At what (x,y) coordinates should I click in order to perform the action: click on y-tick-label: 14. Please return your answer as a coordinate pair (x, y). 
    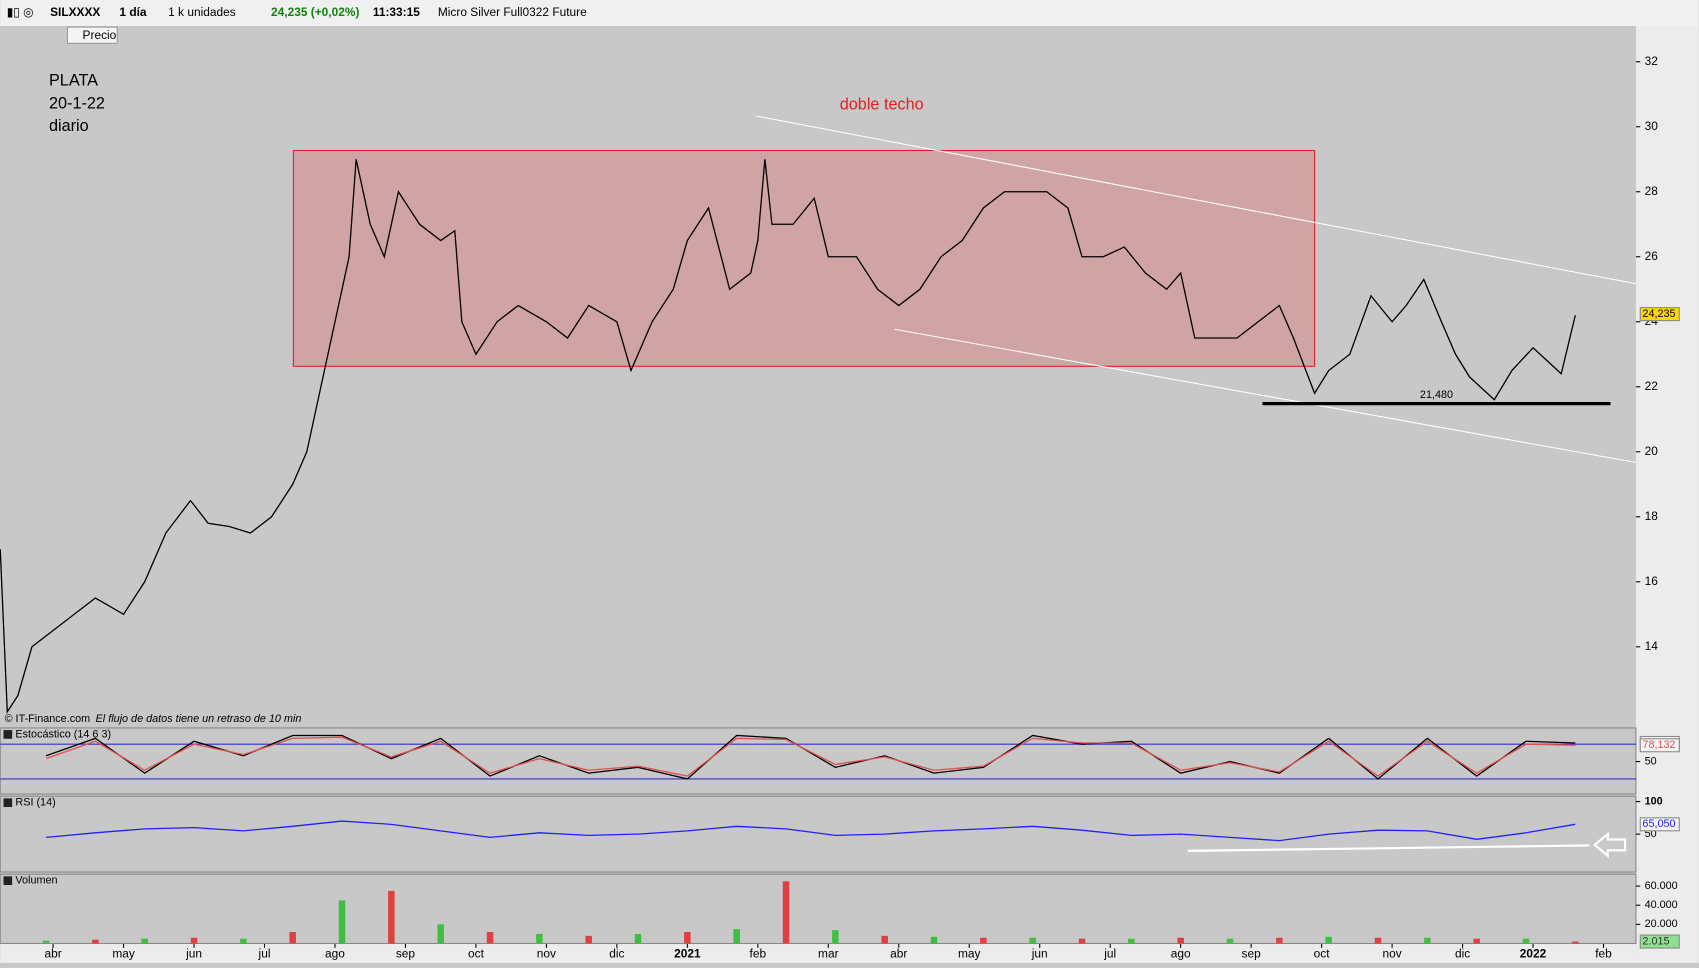
    Looking at the image, I should click on (1652, 646).